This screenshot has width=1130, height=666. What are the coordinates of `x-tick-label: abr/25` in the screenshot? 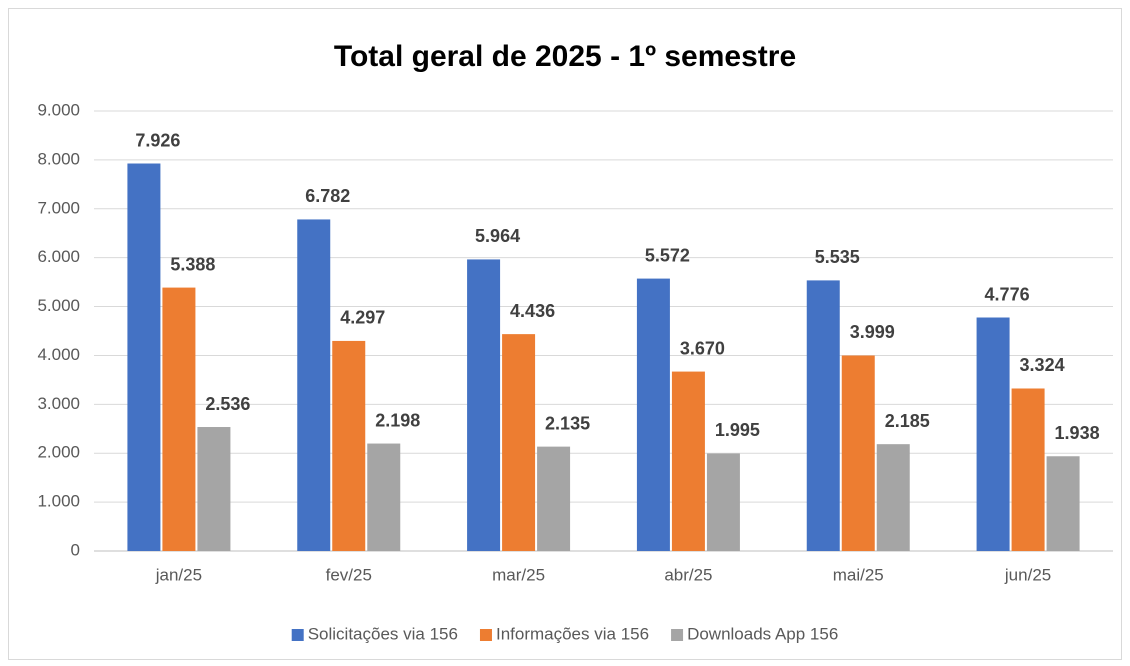 It's located at (688, 574).